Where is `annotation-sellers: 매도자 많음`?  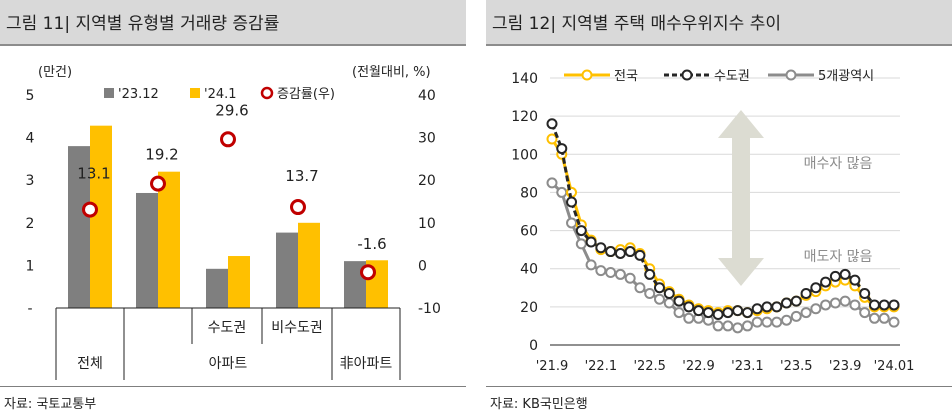 annotation-sellers: 매도자 많음 is located at coordinates (838, 257).